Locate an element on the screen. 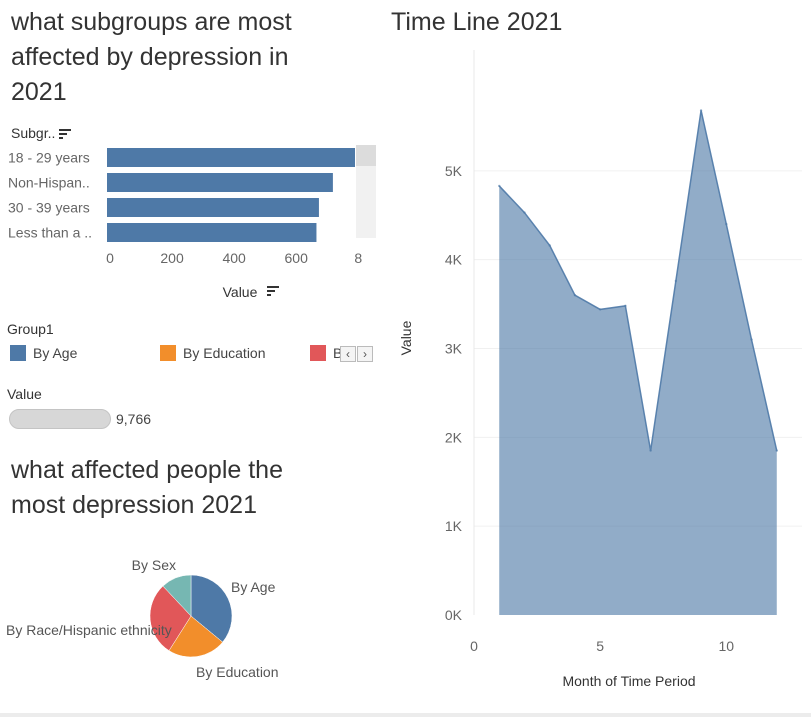 The width and height of the screenshot is (811, 717). bottom-divider is located at coordinates (405, 715).